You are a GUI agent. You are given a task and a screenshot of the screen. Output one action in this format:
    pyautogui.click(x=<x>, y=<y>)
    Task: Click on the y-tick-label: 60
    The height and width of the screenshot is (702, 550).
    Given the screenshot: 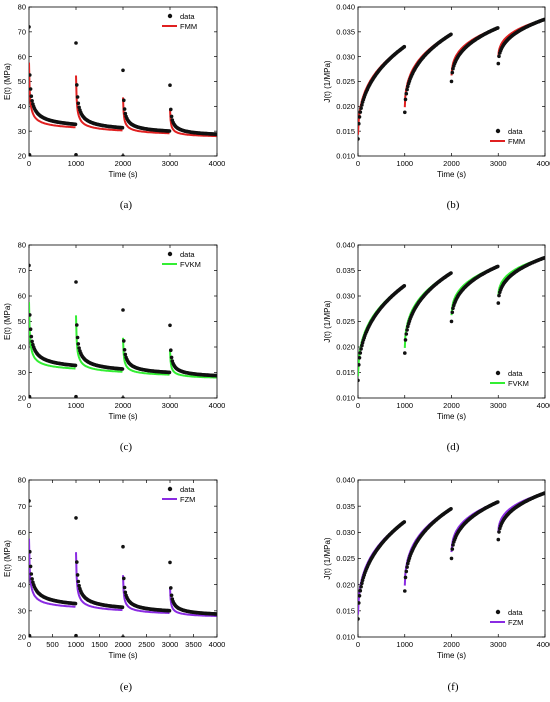 What is the action you would take?
    pyautogui.click(x=22, y=532)
    